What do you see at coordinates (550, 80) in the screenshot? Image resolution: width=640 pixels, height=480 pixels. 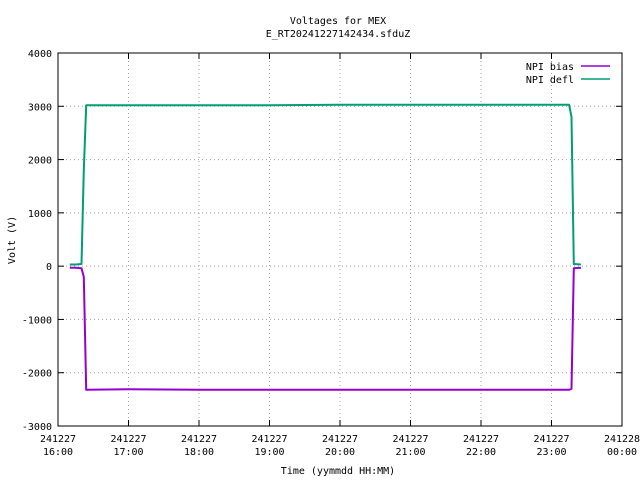 I see `legend-label-npi-defl: NPI defl` at bounding box center [550, 80].